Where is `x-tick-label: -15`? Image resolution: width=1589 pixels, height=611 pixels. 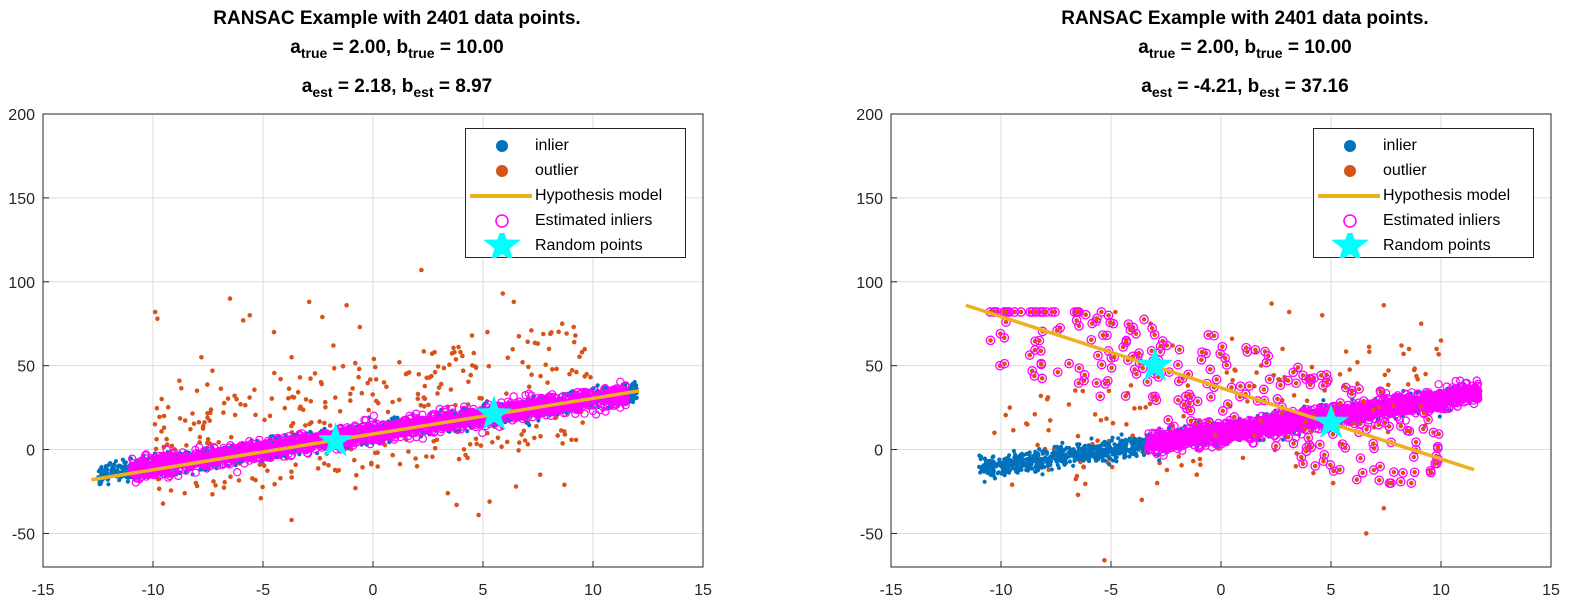
x-tick-label: -15 is located at coordinates (42, 590).